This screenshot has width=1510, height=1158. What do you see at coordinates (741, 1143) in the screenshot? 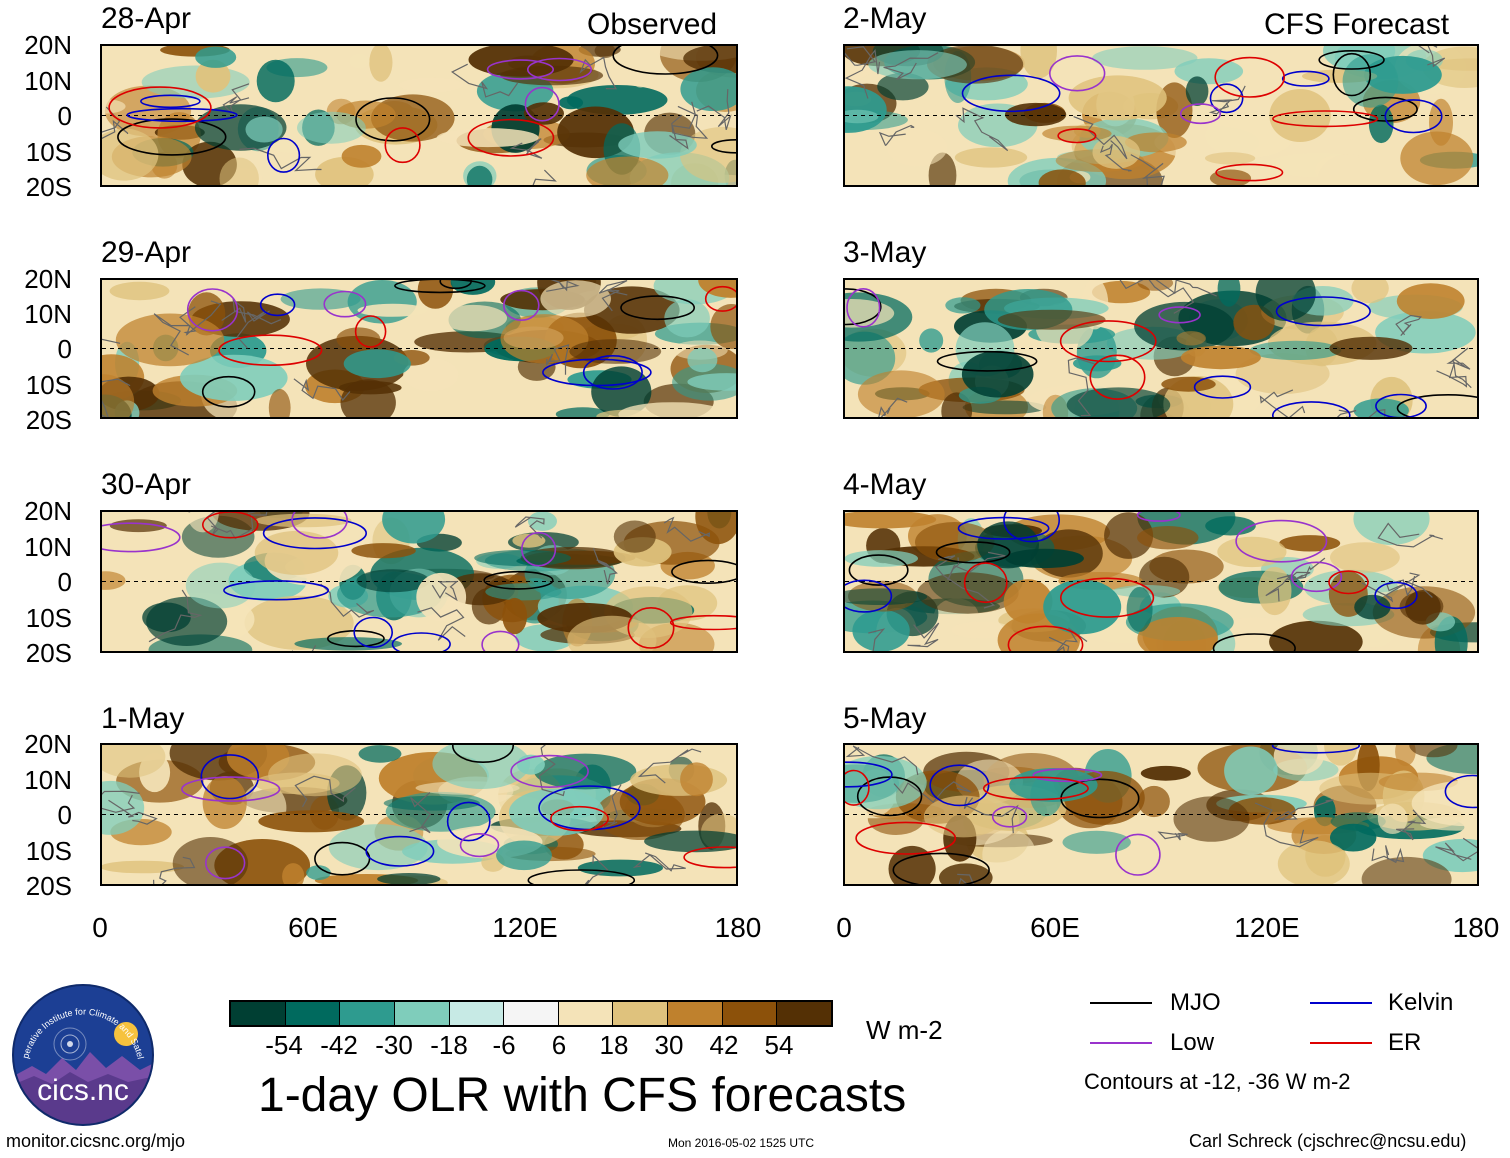
I see `footer-timestamp: Mon 2016-05-02 1525 UTC` at bounding box center [741, 1143].